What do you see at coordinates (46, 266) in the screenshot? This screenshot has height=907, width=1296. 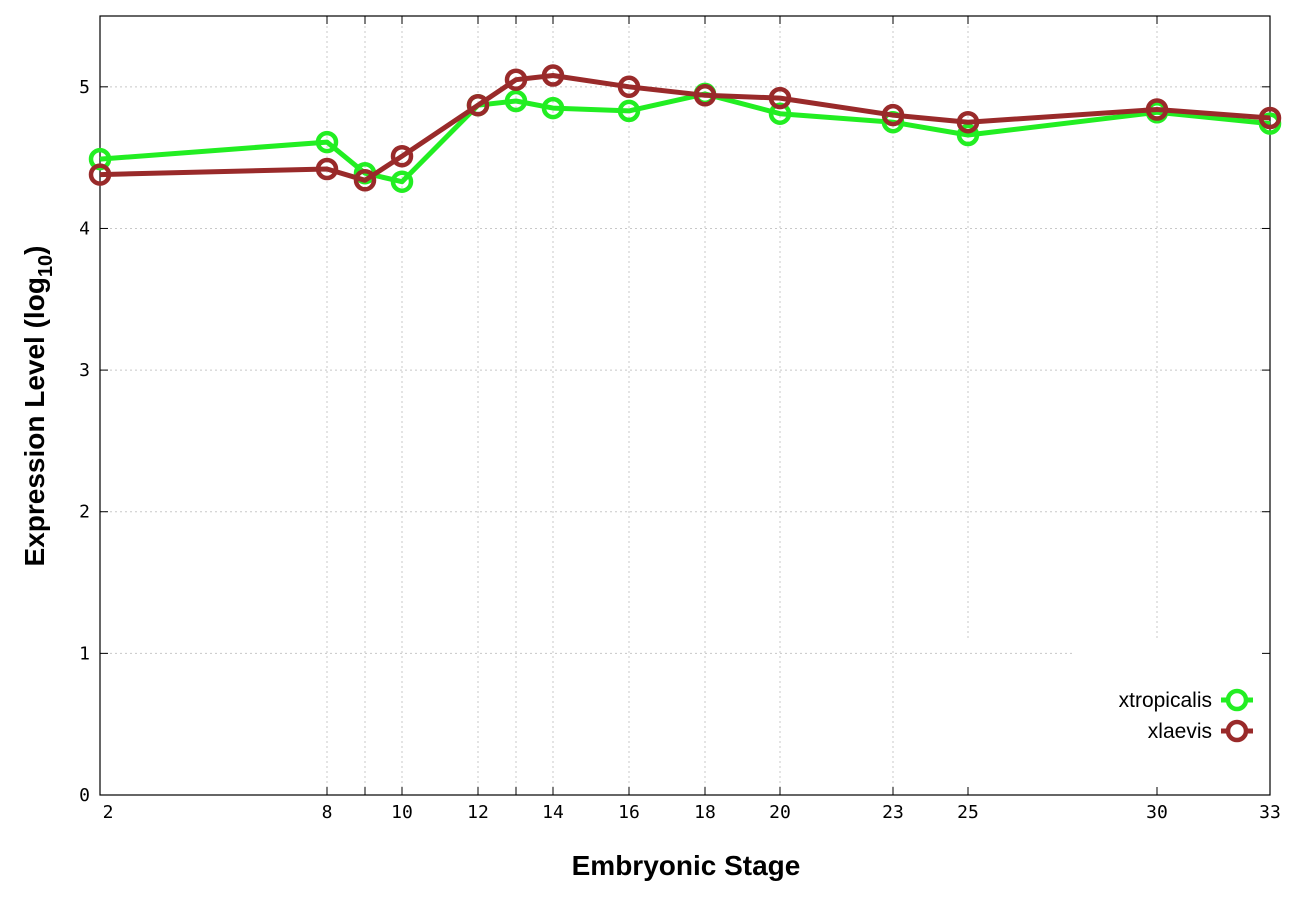 I see `y-axis-title-subscript: 10` at bounding box center [46, 266].